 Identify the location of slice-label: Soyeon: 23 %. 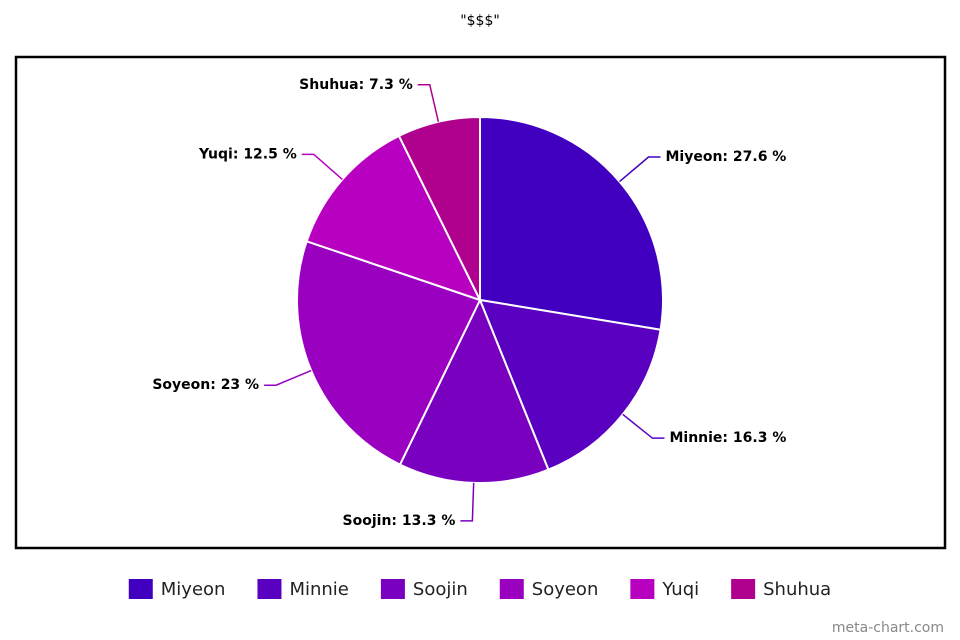
(205, 385).